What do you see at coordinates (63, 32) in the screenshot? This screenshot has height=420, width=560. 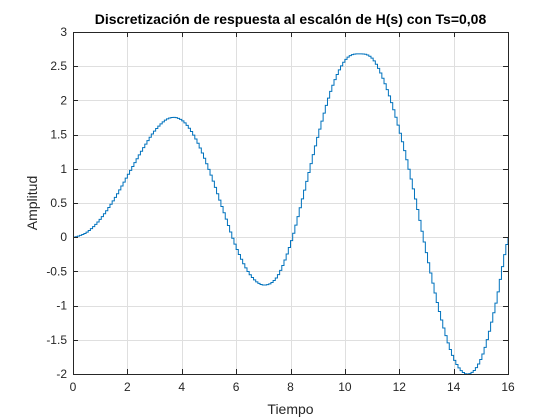 I see `y-tick-label: 3` at bounding box center [63, 32].